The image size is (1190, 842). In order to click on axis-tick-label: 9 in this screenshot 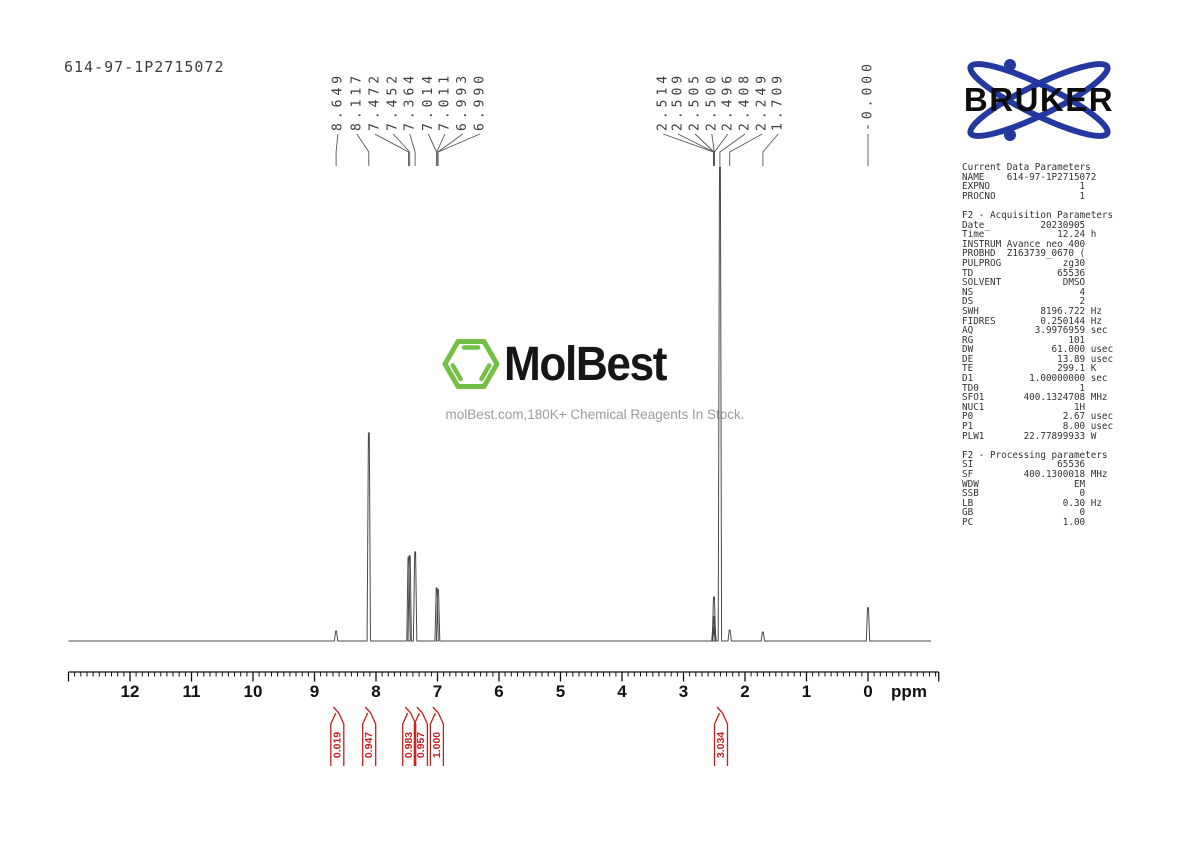, I will do `click(314, 691)`.